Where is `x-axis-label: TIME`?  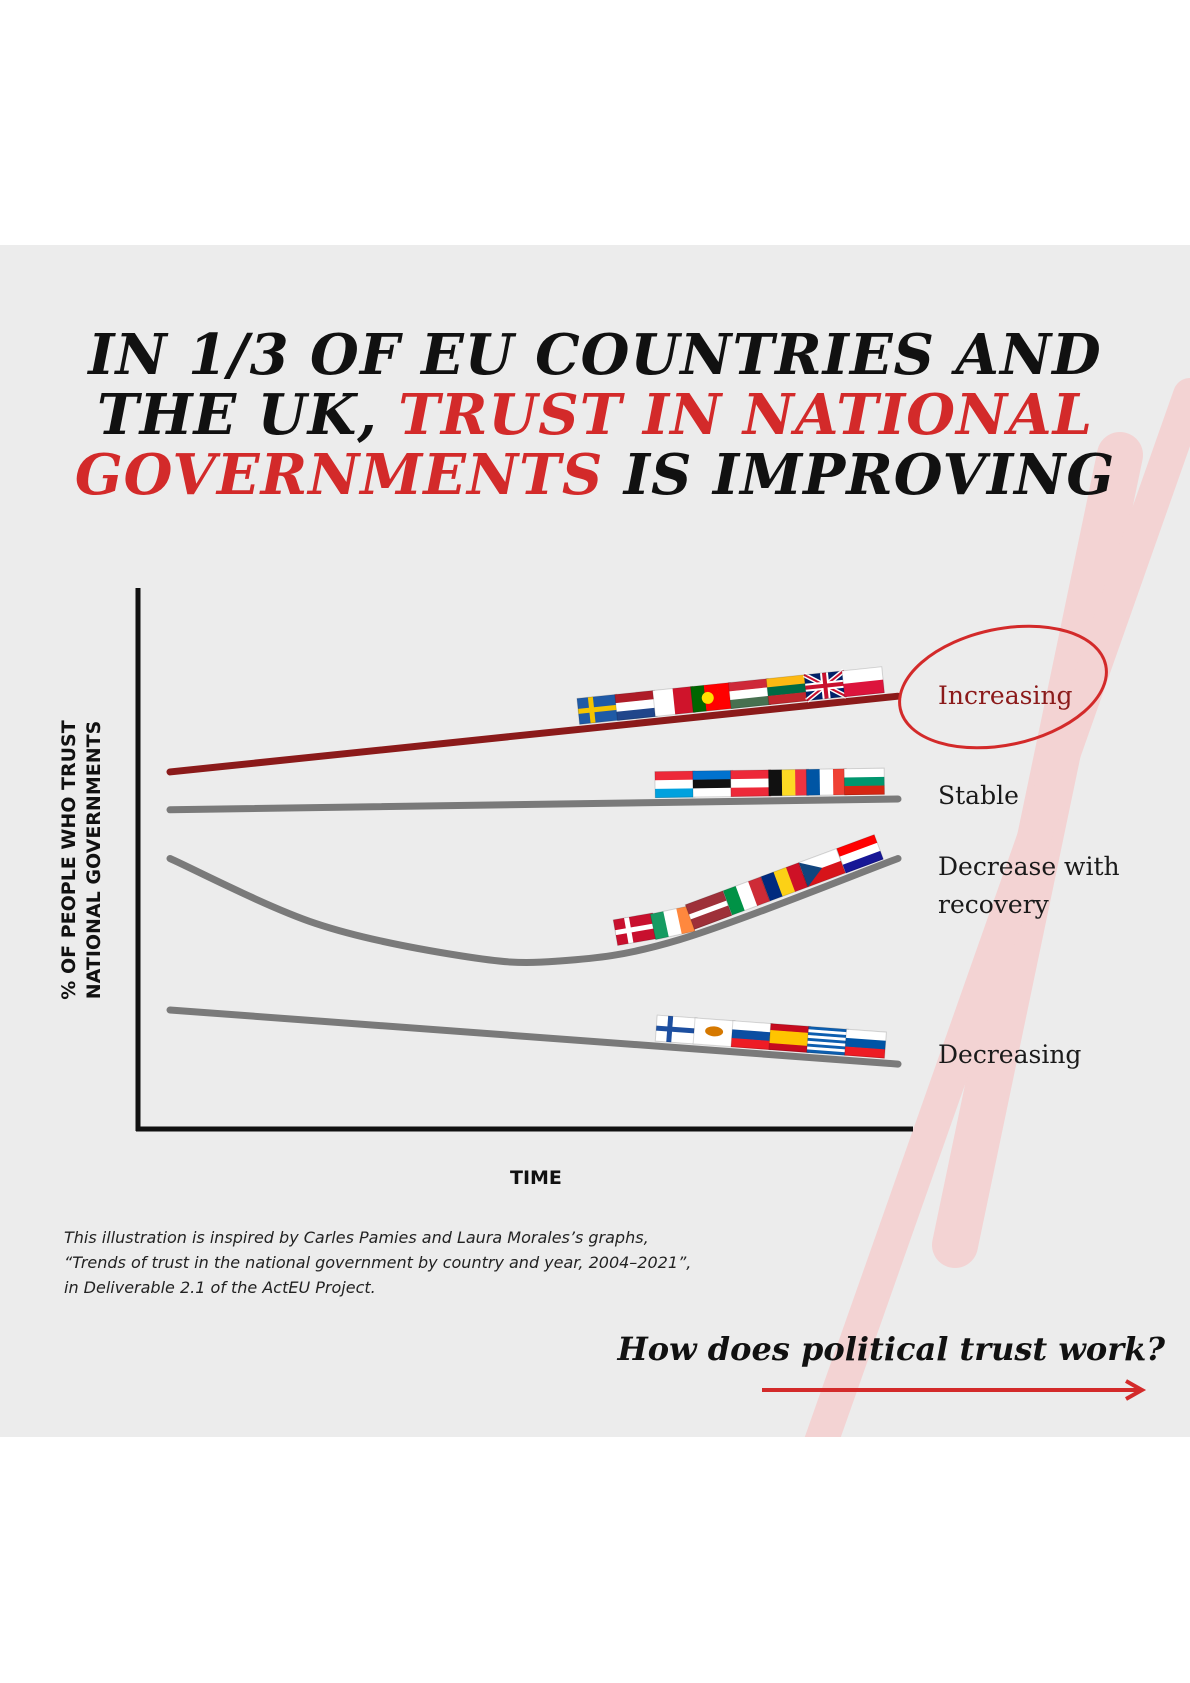 x-axis-label: TIME is located at coordinates (536, 1178).